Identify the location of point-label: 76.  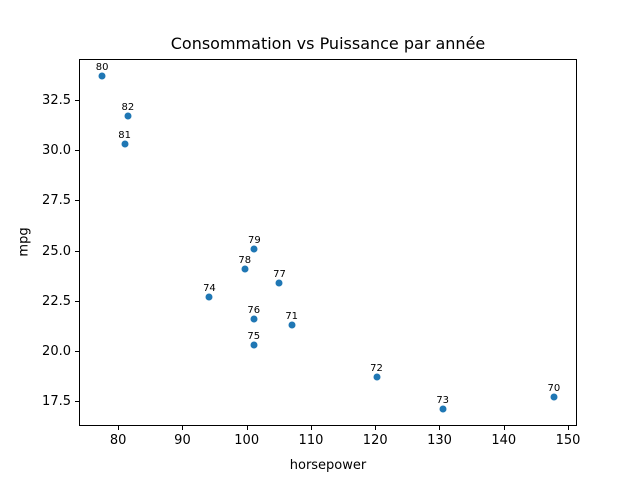
(254, 310).